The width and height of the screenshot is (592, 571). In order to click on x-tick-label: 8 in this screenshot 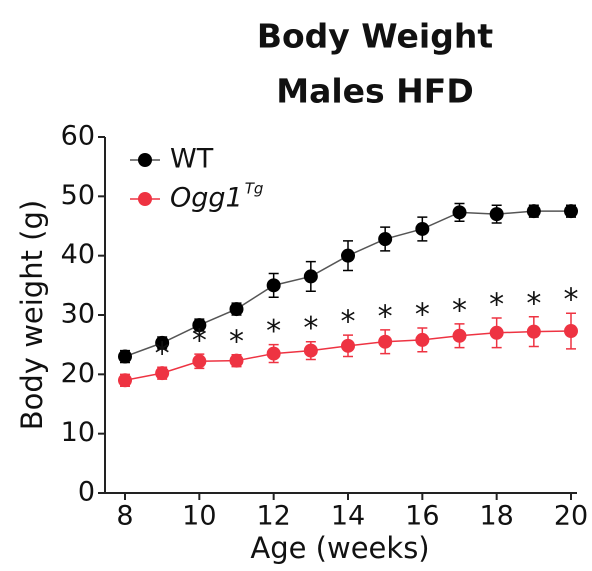, I will do `click(124, 516)`.